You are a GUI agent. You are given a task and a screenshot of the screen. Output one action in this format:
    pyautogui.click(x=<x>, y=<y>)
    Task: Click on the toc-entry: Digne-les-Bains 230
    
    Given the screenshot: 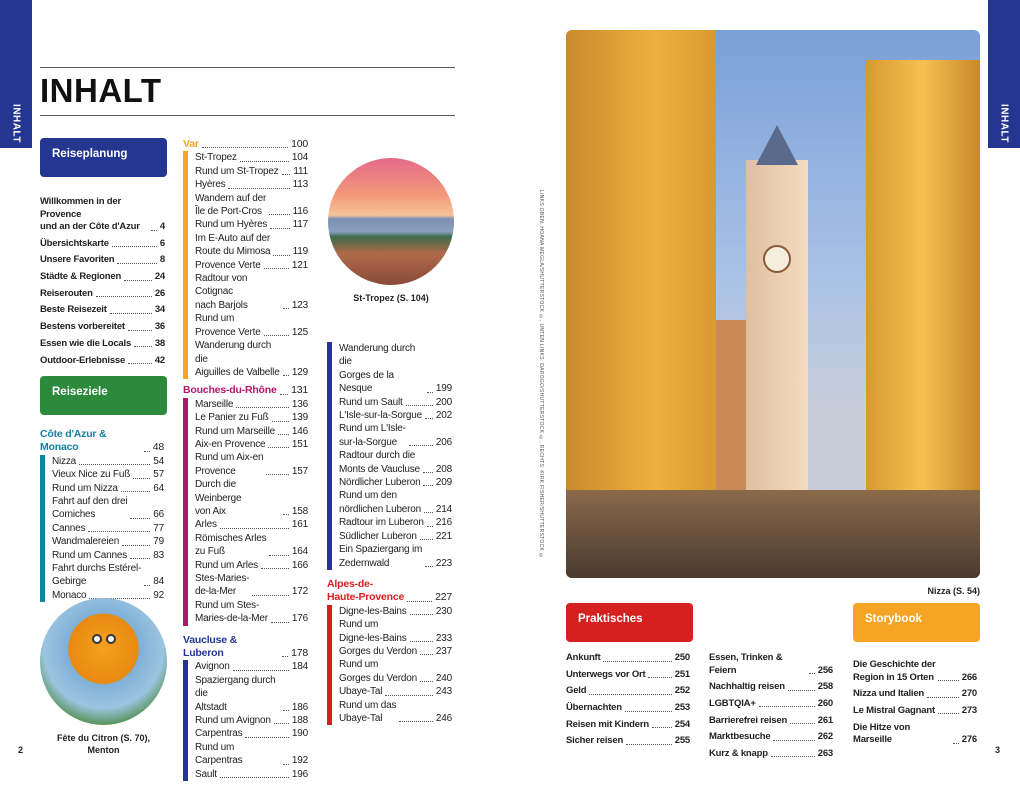 What is the action you would take?
    pyautogui.click(x=395, y=611)
    